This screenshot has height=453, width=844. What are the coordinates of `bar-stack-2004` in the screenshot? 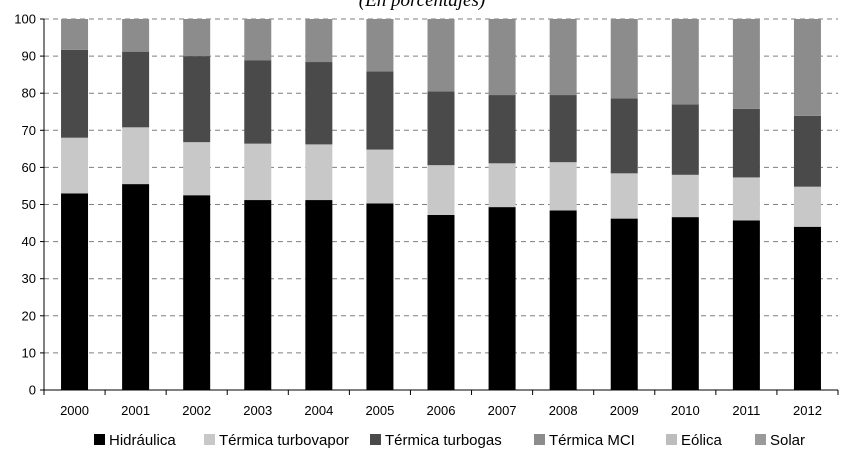 It's located at (319, 204).